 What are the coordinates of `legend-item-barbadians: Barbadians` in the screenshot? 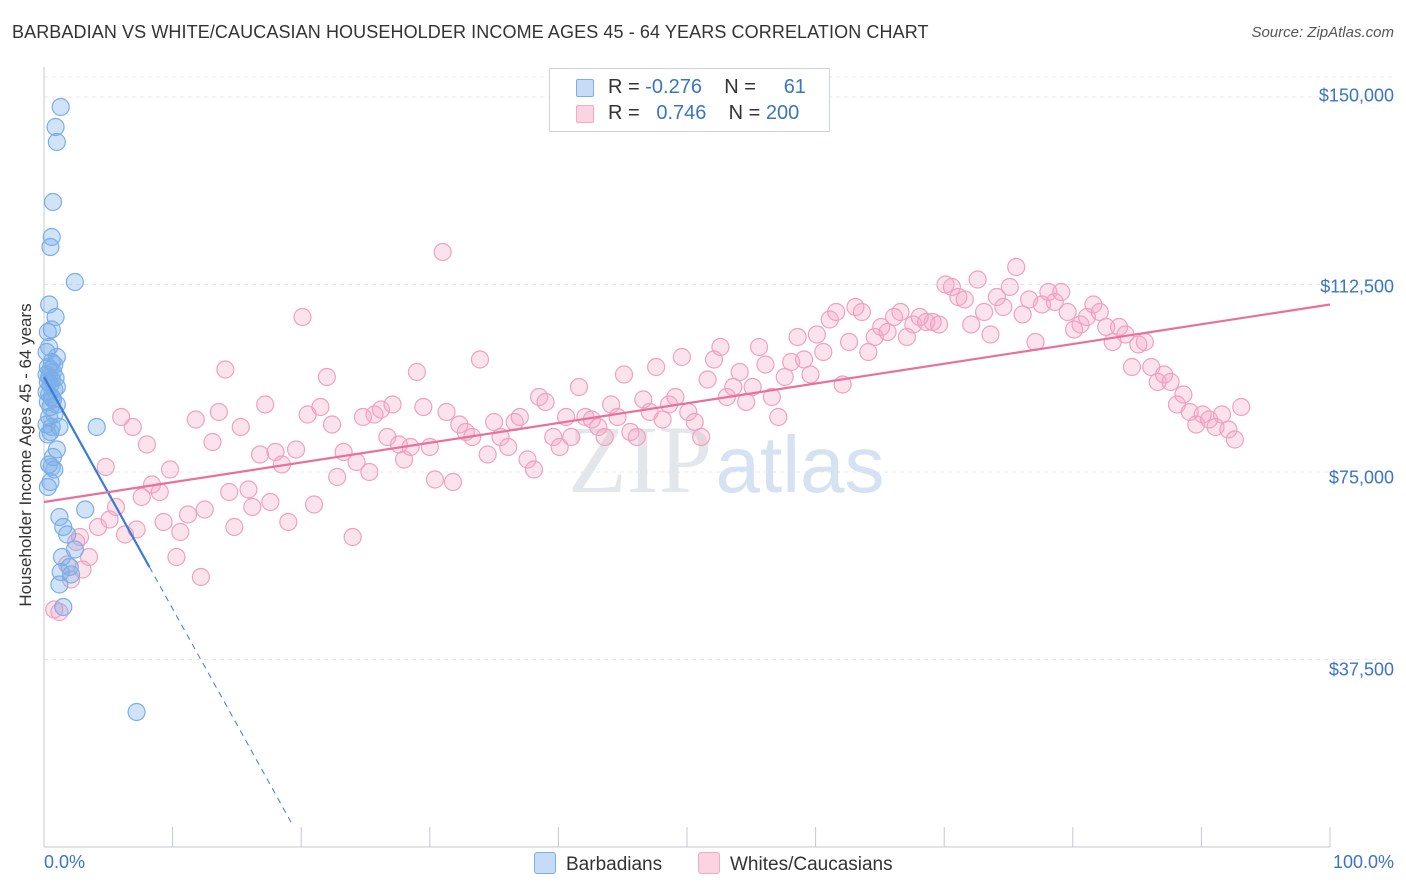 It's located at (598, 864).